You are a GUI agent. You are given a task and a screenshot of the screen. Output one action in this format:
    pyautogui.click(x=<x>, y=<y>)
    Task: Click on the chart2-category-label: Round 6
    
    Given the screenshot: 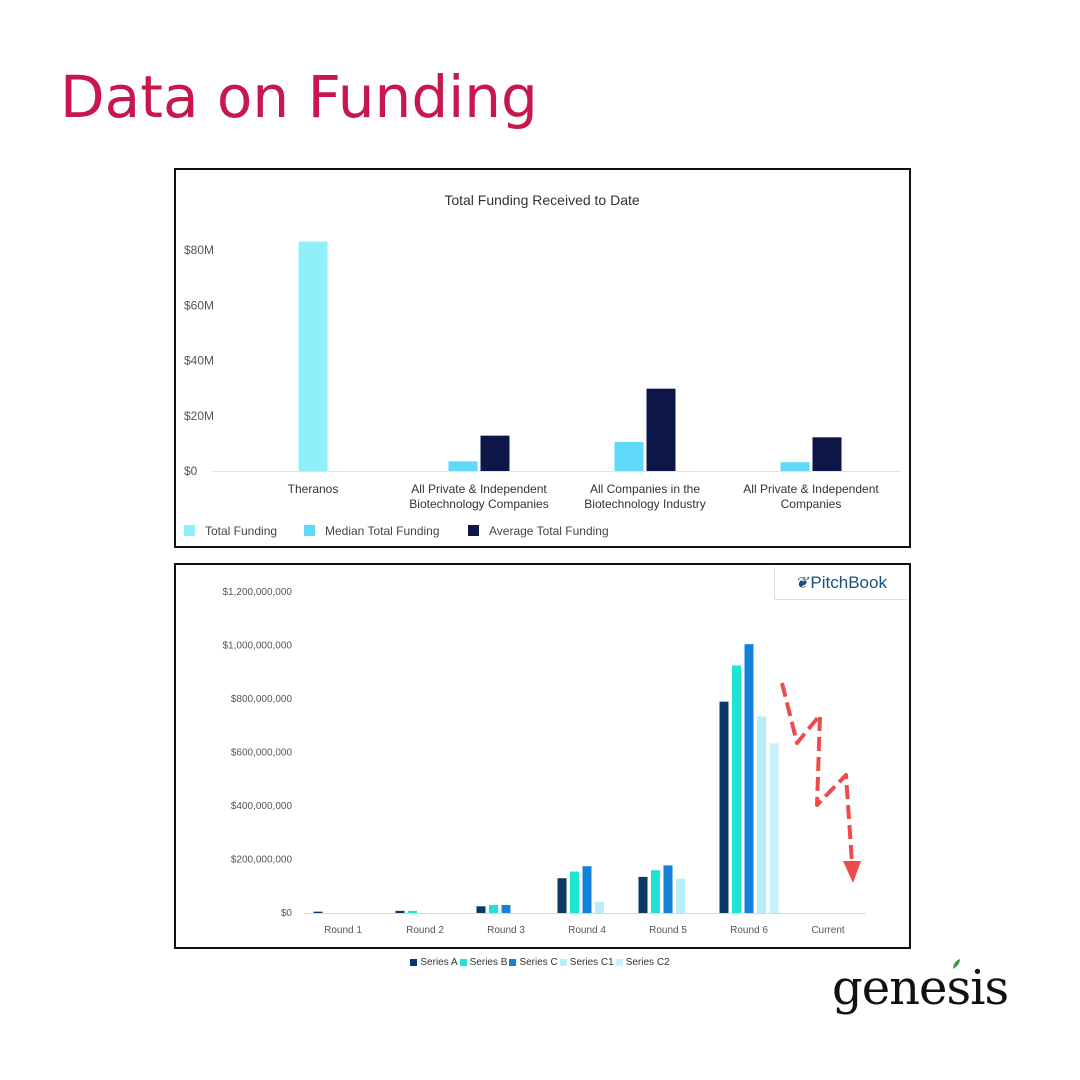 What is the action you would take?
    pyautogui.click(x=749, y=930)
    